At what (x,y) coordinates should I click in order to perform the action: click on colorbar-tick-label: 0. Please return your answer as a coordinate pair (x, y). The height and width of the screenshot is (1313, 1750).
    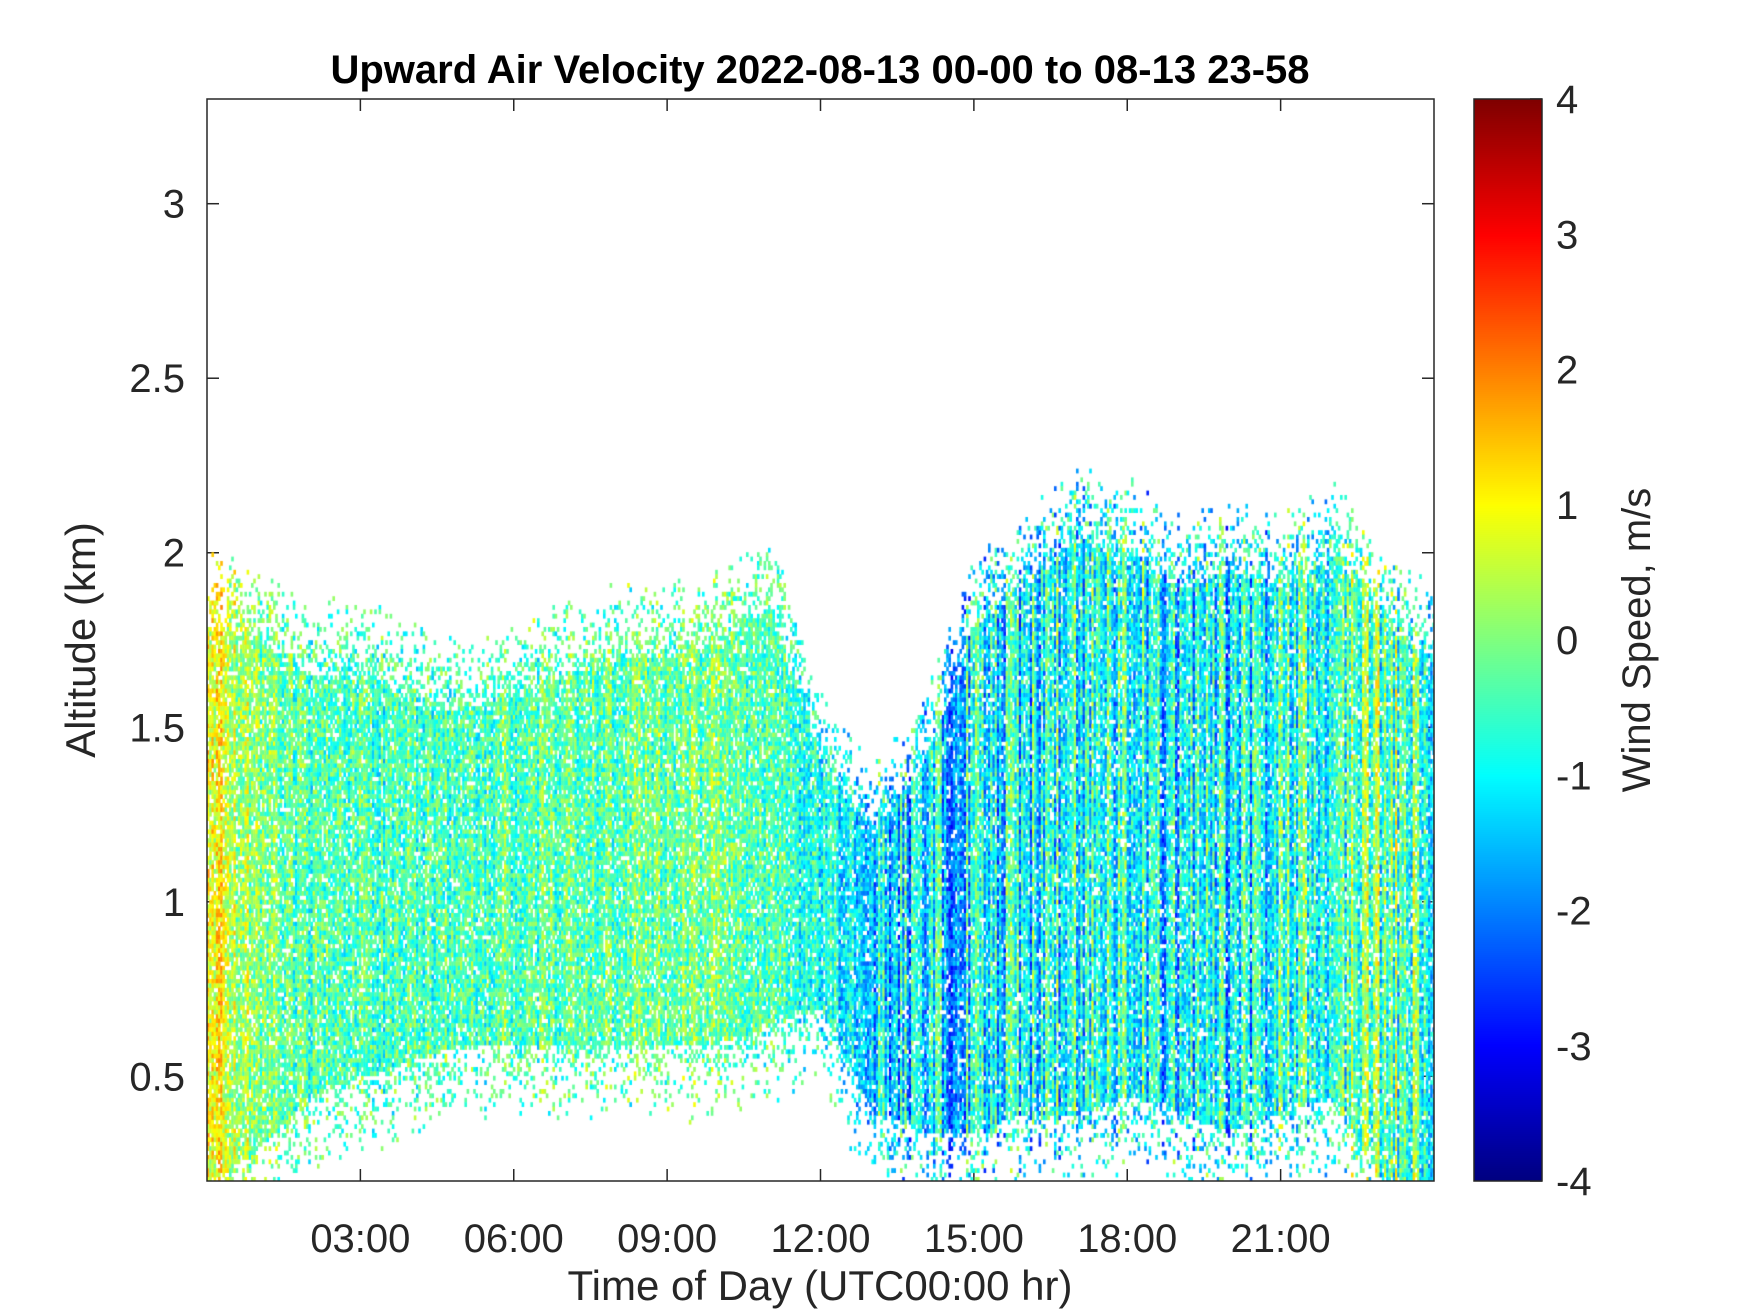
    Looking at the image, I should click on (1567, 641).